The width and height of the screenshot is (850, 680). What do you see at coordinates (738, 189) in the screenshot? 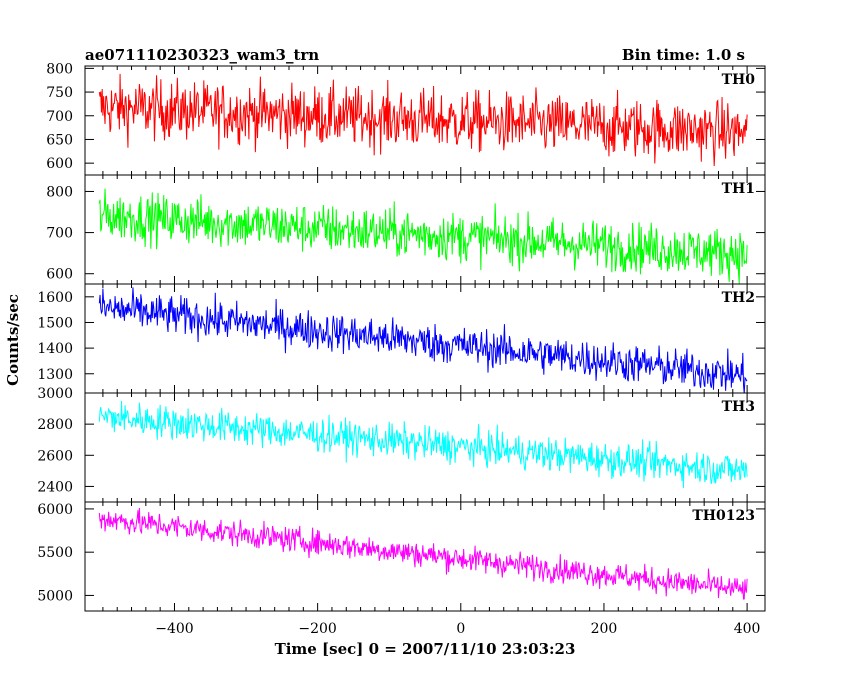
I see `panel-label: TH1` at bounding box center [738, 189].